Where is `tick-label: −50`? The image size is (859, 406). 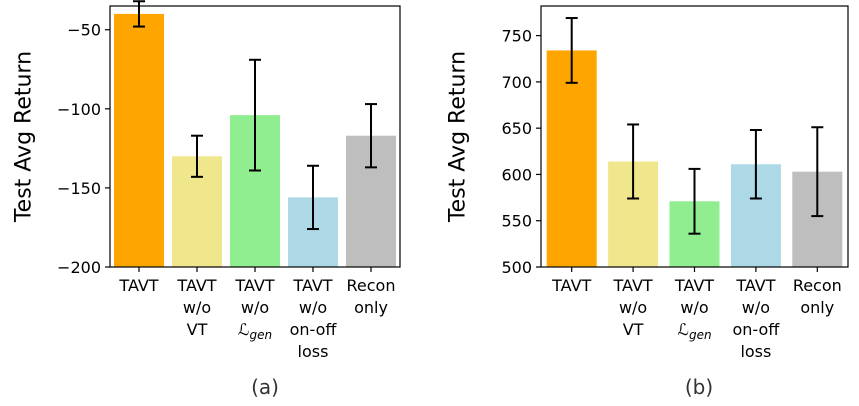 tick-label: −50 is located at coordinates (84, 30).